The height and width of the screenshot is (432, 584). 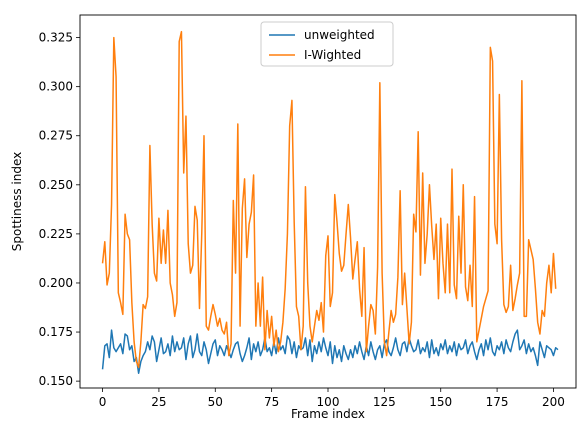 I want to click on x-tick-label: 75, so click(x=271, y=402).